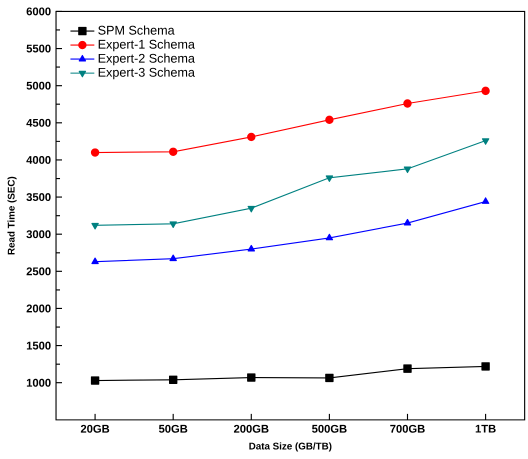 Image resolution: width=528 pixels, height=459 pixels. Describe the element at coordinates (38, 160) in the screenshot. I see `y-tick-label: 4000` at that location.